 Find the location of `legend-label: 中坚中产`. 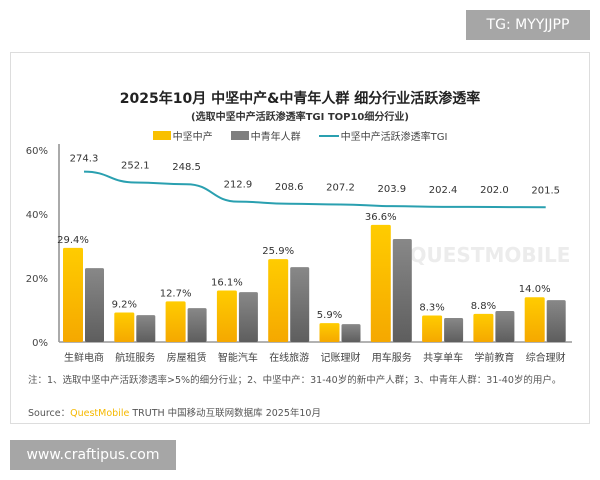

legend-label: 中坚中产 is located at coordinates (192, 137).